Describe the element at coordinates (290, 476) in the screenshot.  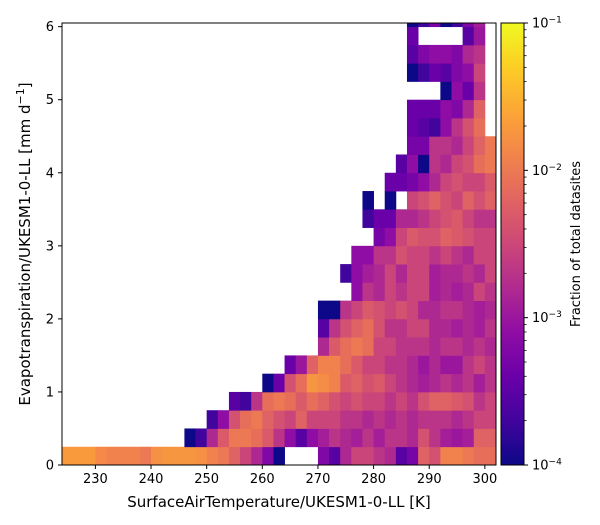
I see `x-axis: 230 240 250 260 270 280 290 300` at that location.